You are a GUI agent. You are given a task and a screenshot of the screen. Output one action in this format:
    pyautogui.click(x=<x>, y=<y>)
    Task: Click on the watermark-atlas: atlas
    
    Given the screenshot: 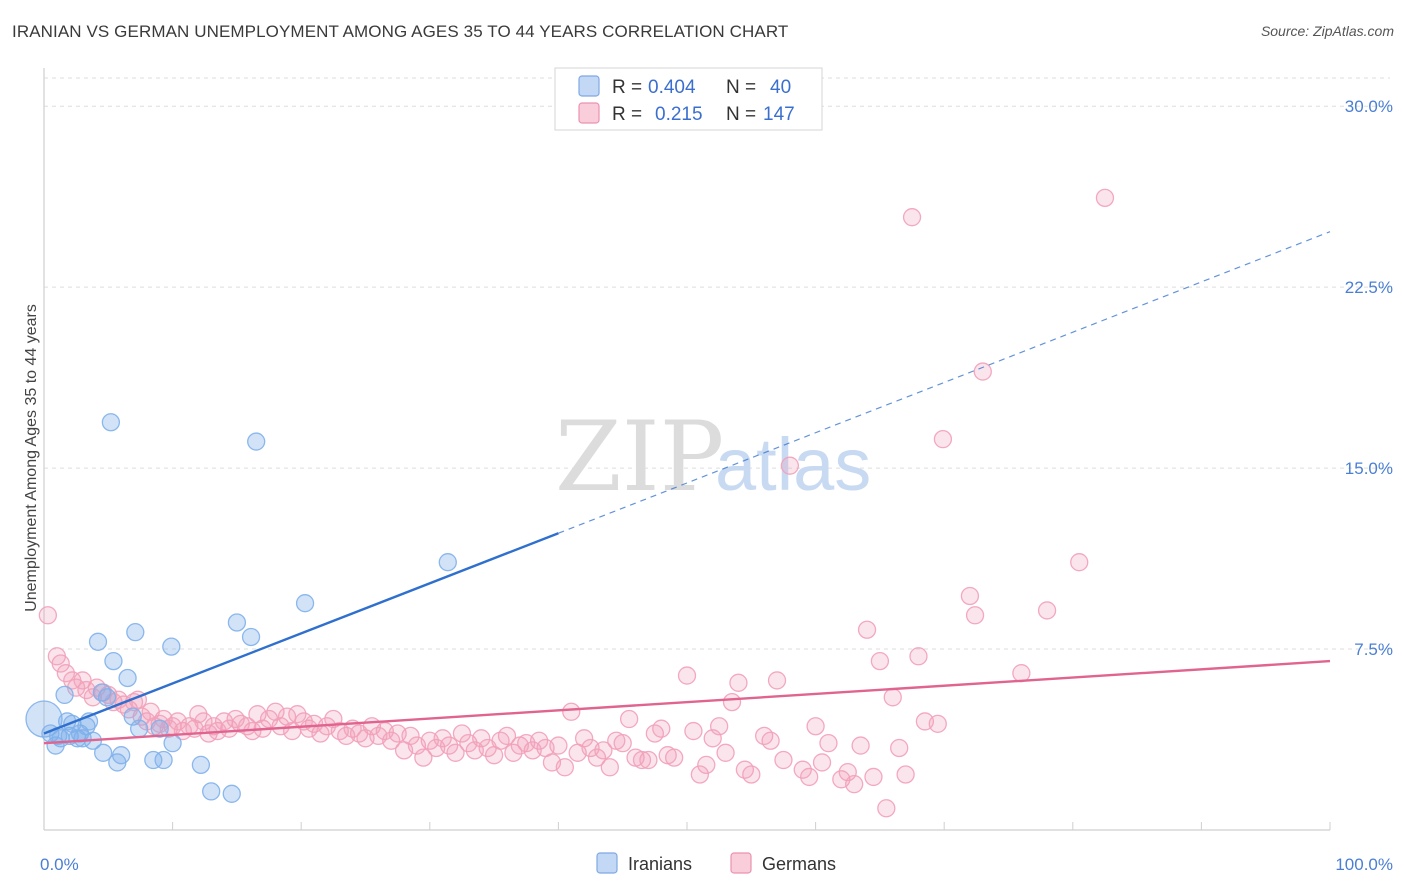 What is the action you would take?
    pyautogui.click(x=793, y=464)
    